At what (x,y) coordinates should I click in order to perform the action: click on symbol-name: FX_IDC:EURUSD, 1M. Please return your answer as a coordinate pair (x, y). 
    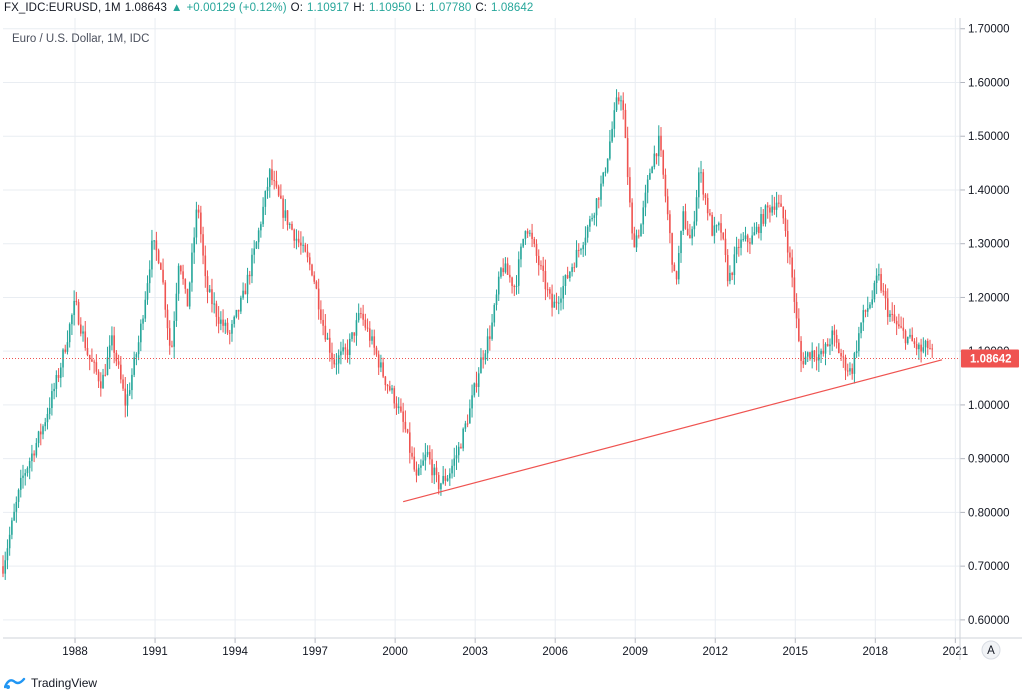
    Looking at the image, I should click on (62, 8).